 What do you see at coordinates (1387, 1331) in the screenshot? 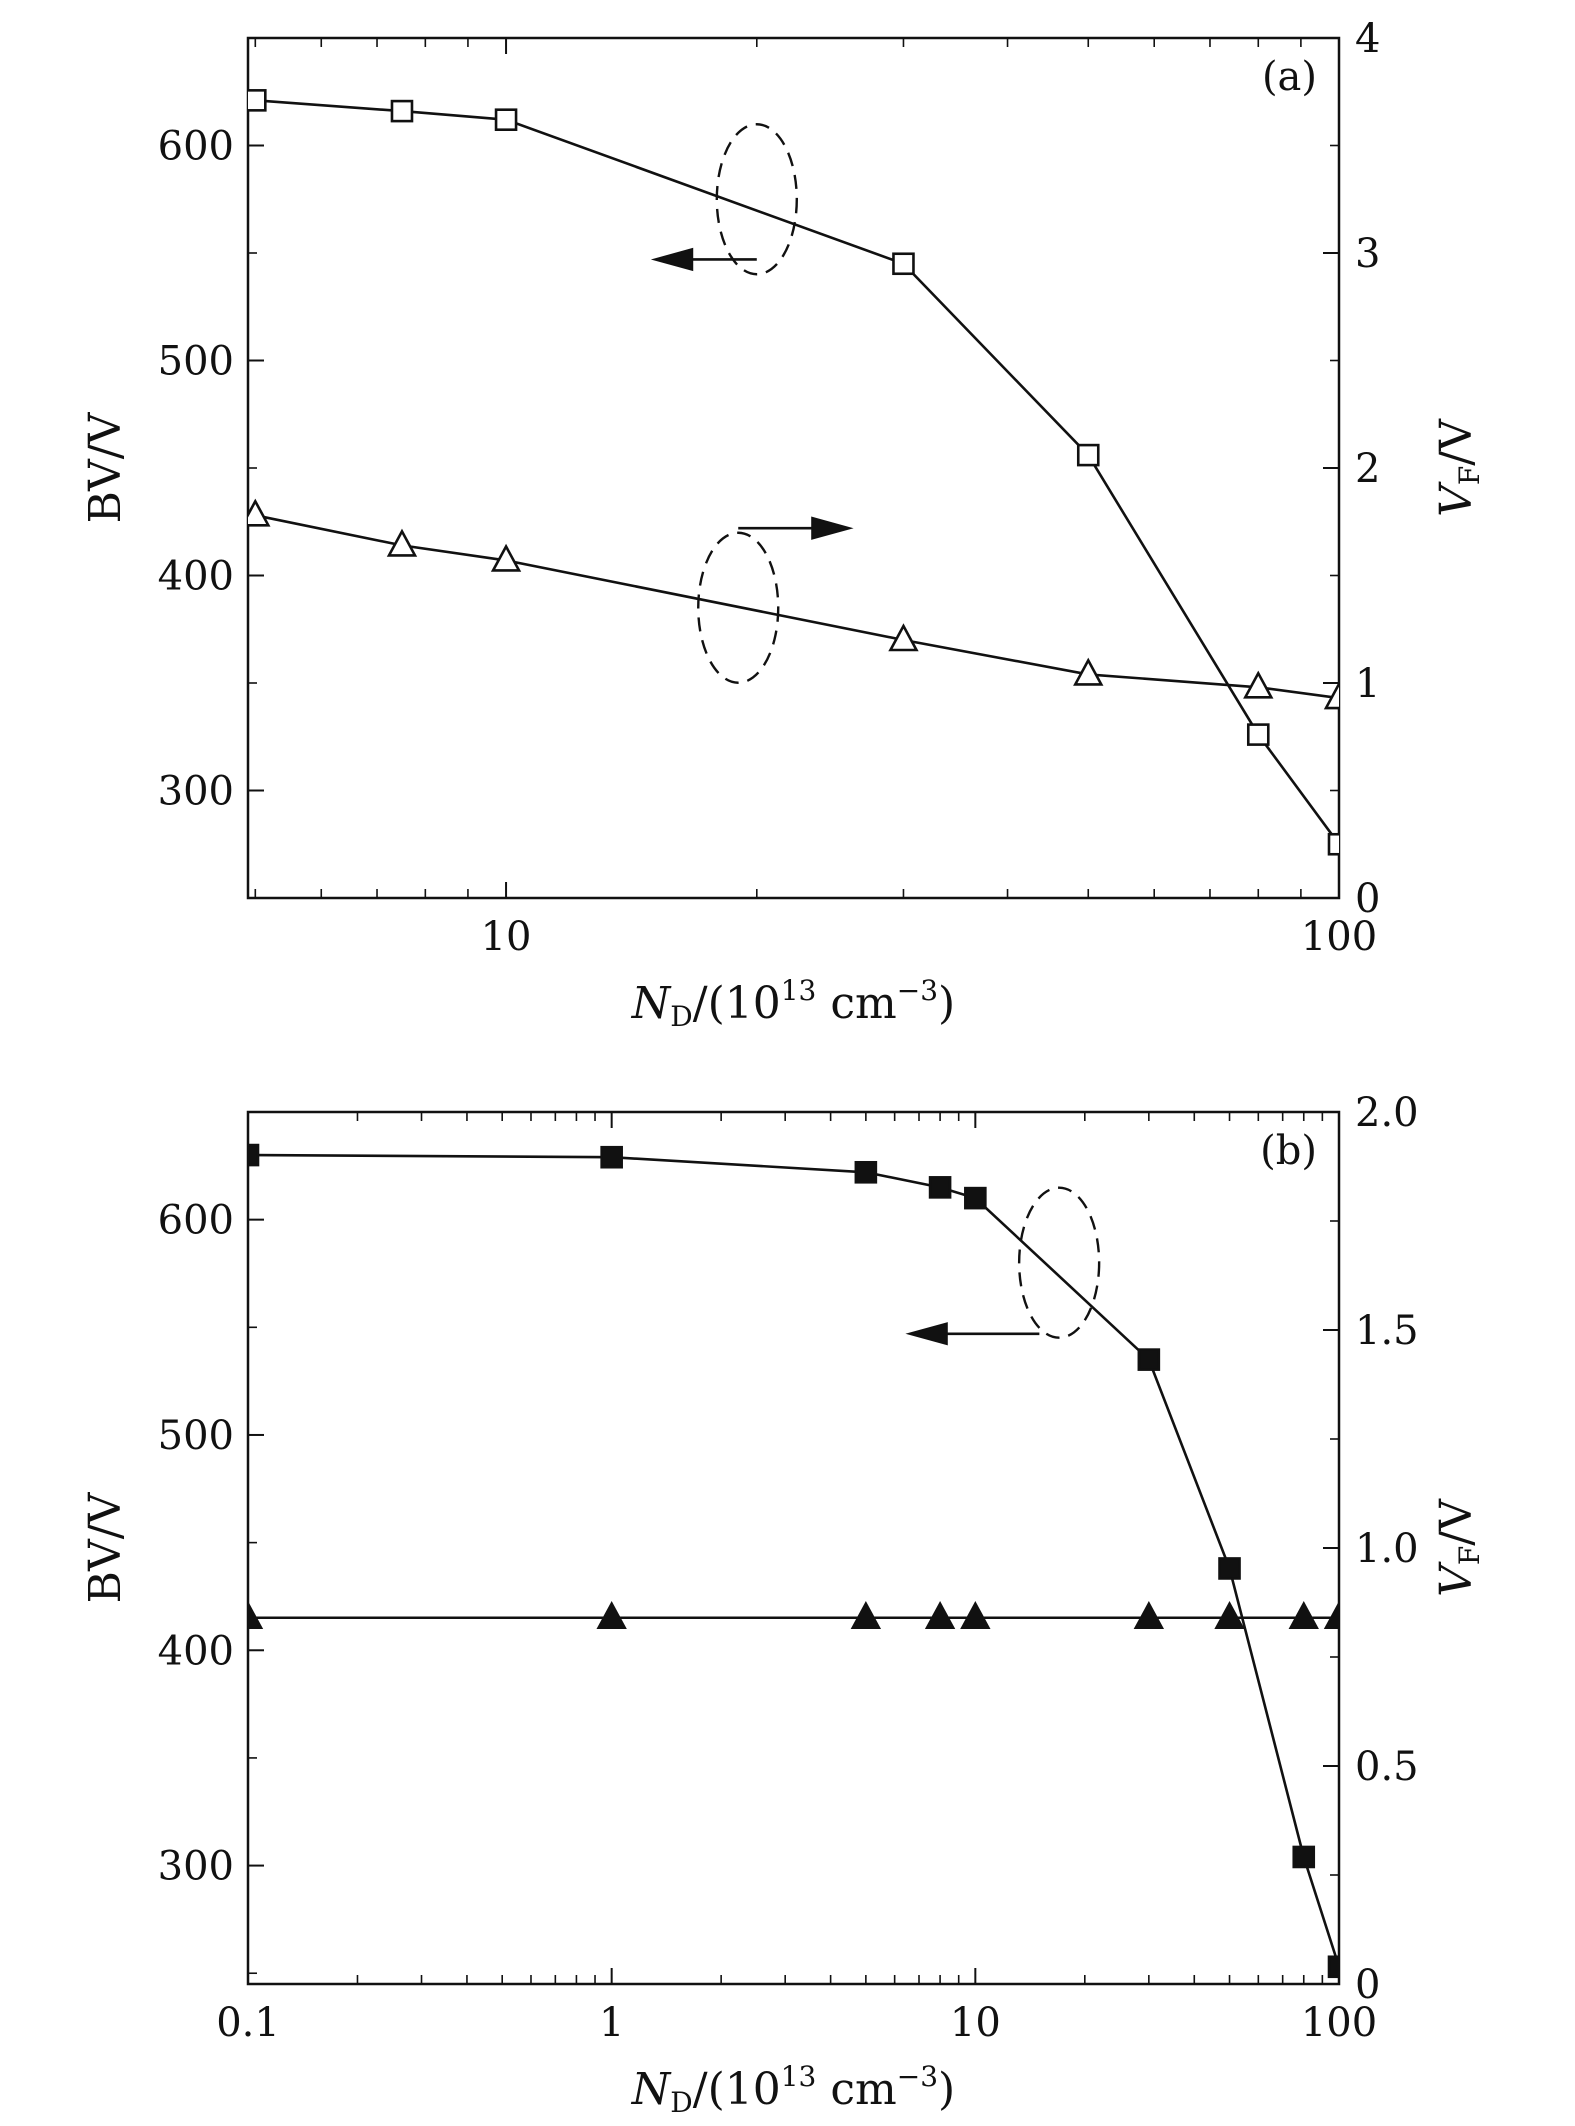
I see `right-y-tick-label: 1.5` at bounding box center [1387, 1331].